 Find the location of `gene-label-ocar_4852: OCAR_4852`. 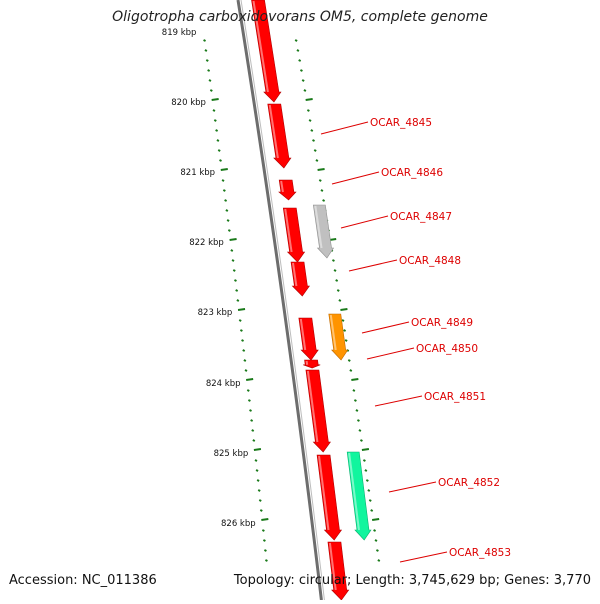

gene-label-ocar_4852: OCAR_4852 is located at coordinates (469, 483).